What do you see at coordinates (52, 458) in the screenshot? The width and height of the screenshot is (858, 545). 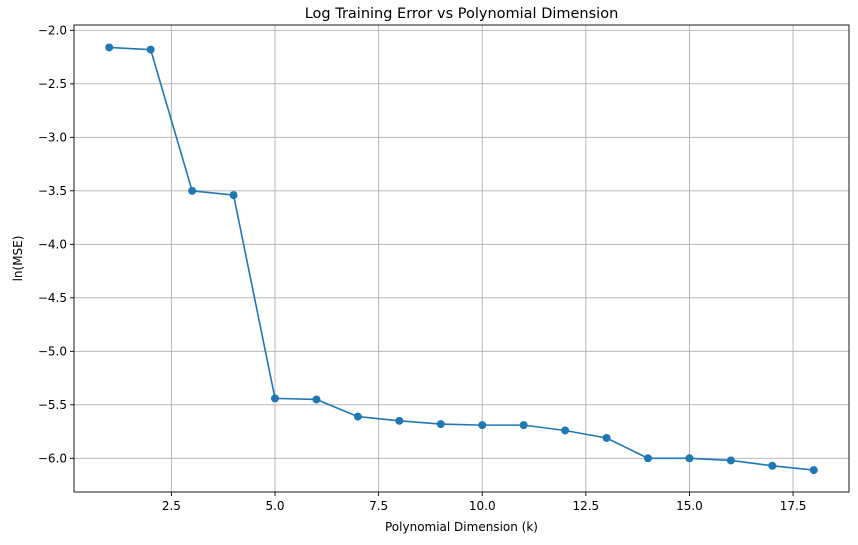 I see `y-tick-label: −6.0` at bounding box center [52, 458].